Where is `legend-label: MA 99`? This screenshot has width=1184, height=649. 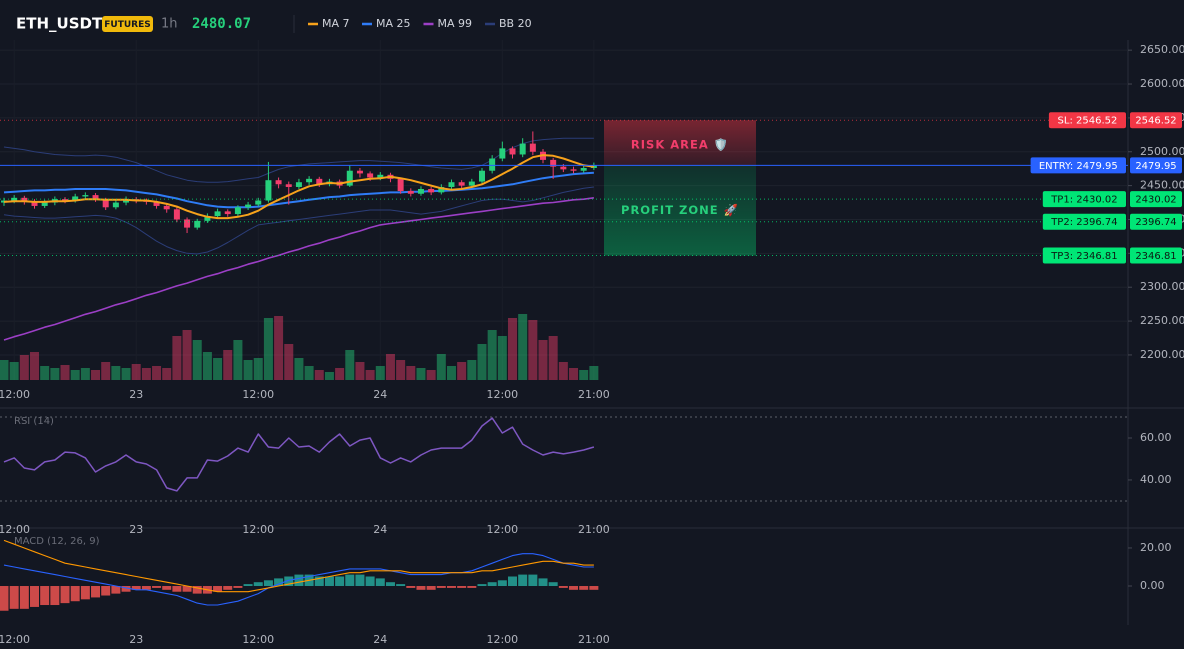
legend-label: MA 99 is located at coordinates (455, 23).